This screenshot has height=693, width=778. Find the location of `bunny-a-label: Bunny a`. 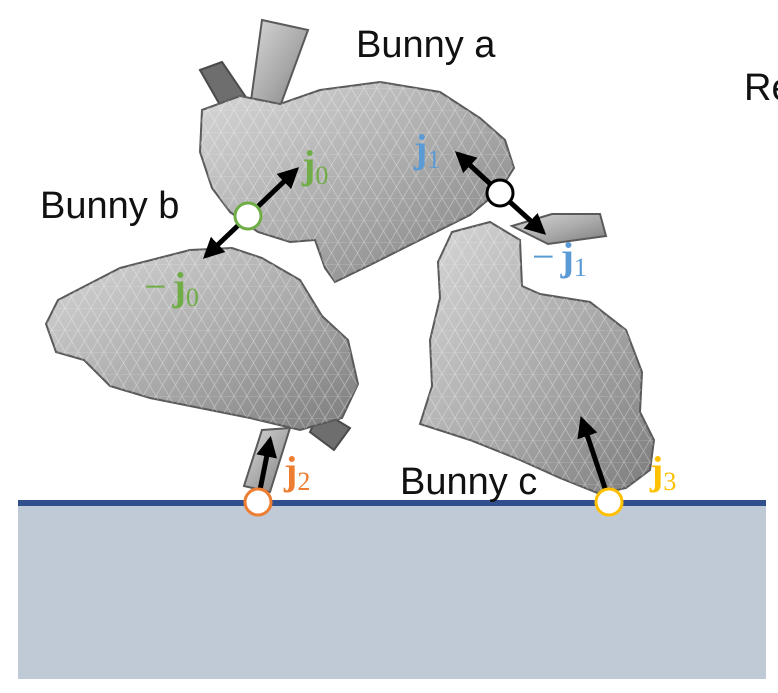

bunny-a-label: Bunny a is located at coordinates (426, 45).